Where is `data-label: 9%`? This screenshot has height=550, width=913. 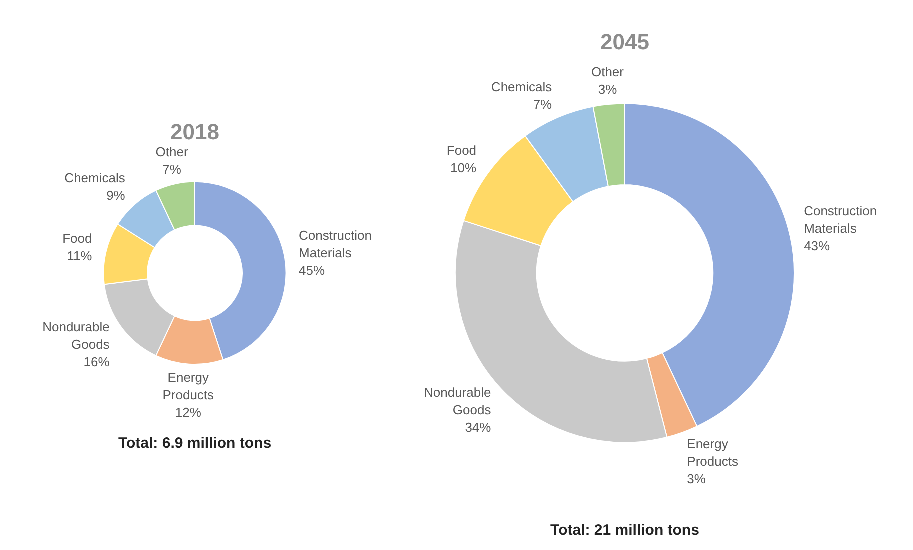
data-label: 9% is located at coordinates (116, 195).